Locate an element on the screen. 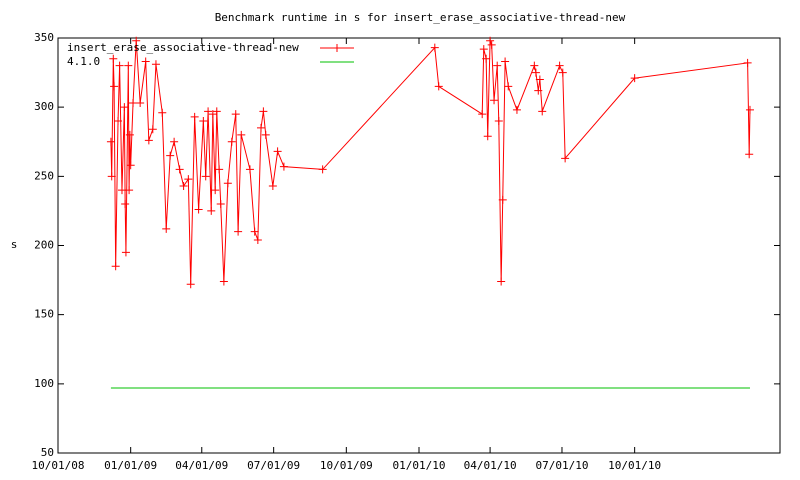  y-tick-label: 250 is located at coordinates (44, 175).